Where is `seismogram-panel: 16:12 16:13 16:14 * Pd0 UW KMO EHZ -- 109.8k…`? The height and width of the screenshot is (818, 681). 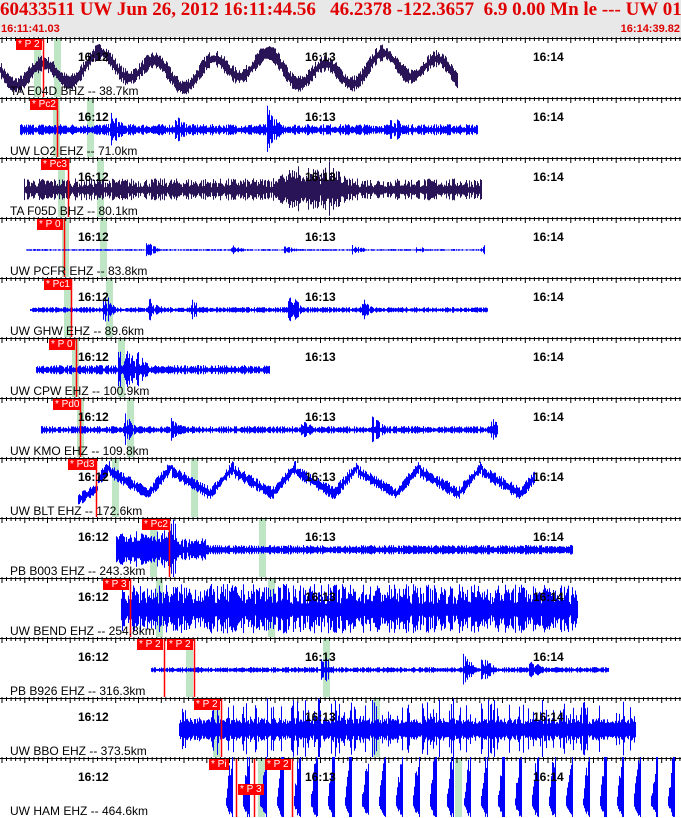 seismogram-panel: 16:12 16:13 16:14 * Pd0 UW KMO EHZ -- 109.8k… is located at coordinates (340, 427).